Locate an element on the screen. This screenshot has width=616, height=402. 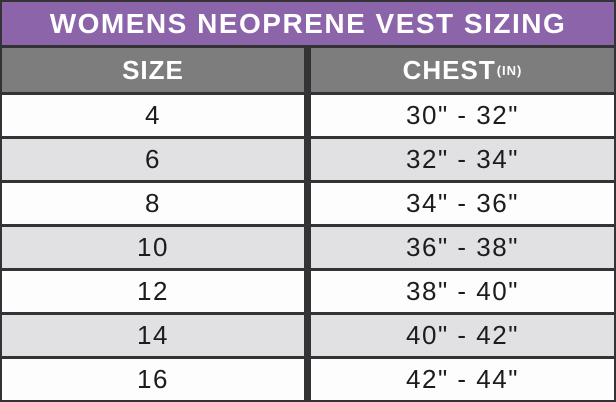
chart-title: WOMENS NEOPRENE VEST SIZING is located at coordinates (308, 23).